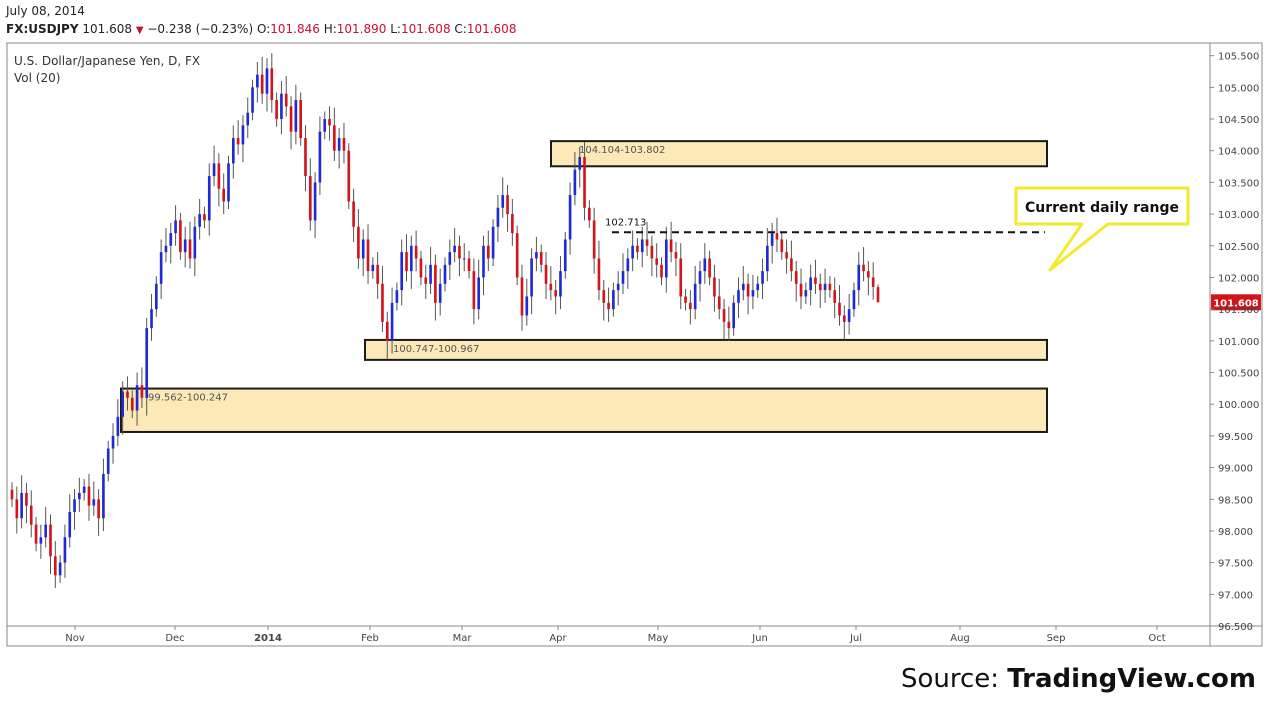 The image size is (1270, 704). What do you see at coordinates (268, 638) in the screenshot?
I see `x-tick-label: 2014` at bounding box center [268, 638].